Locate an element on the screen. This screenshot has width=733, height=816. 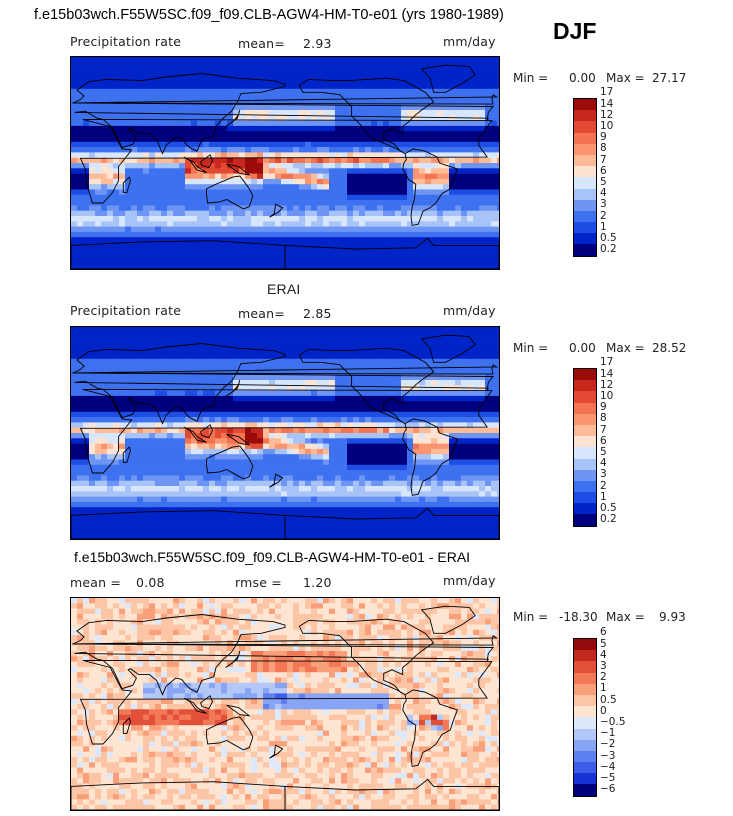
colorbar-tick-label: 17 is located at coordinates (607, 362).